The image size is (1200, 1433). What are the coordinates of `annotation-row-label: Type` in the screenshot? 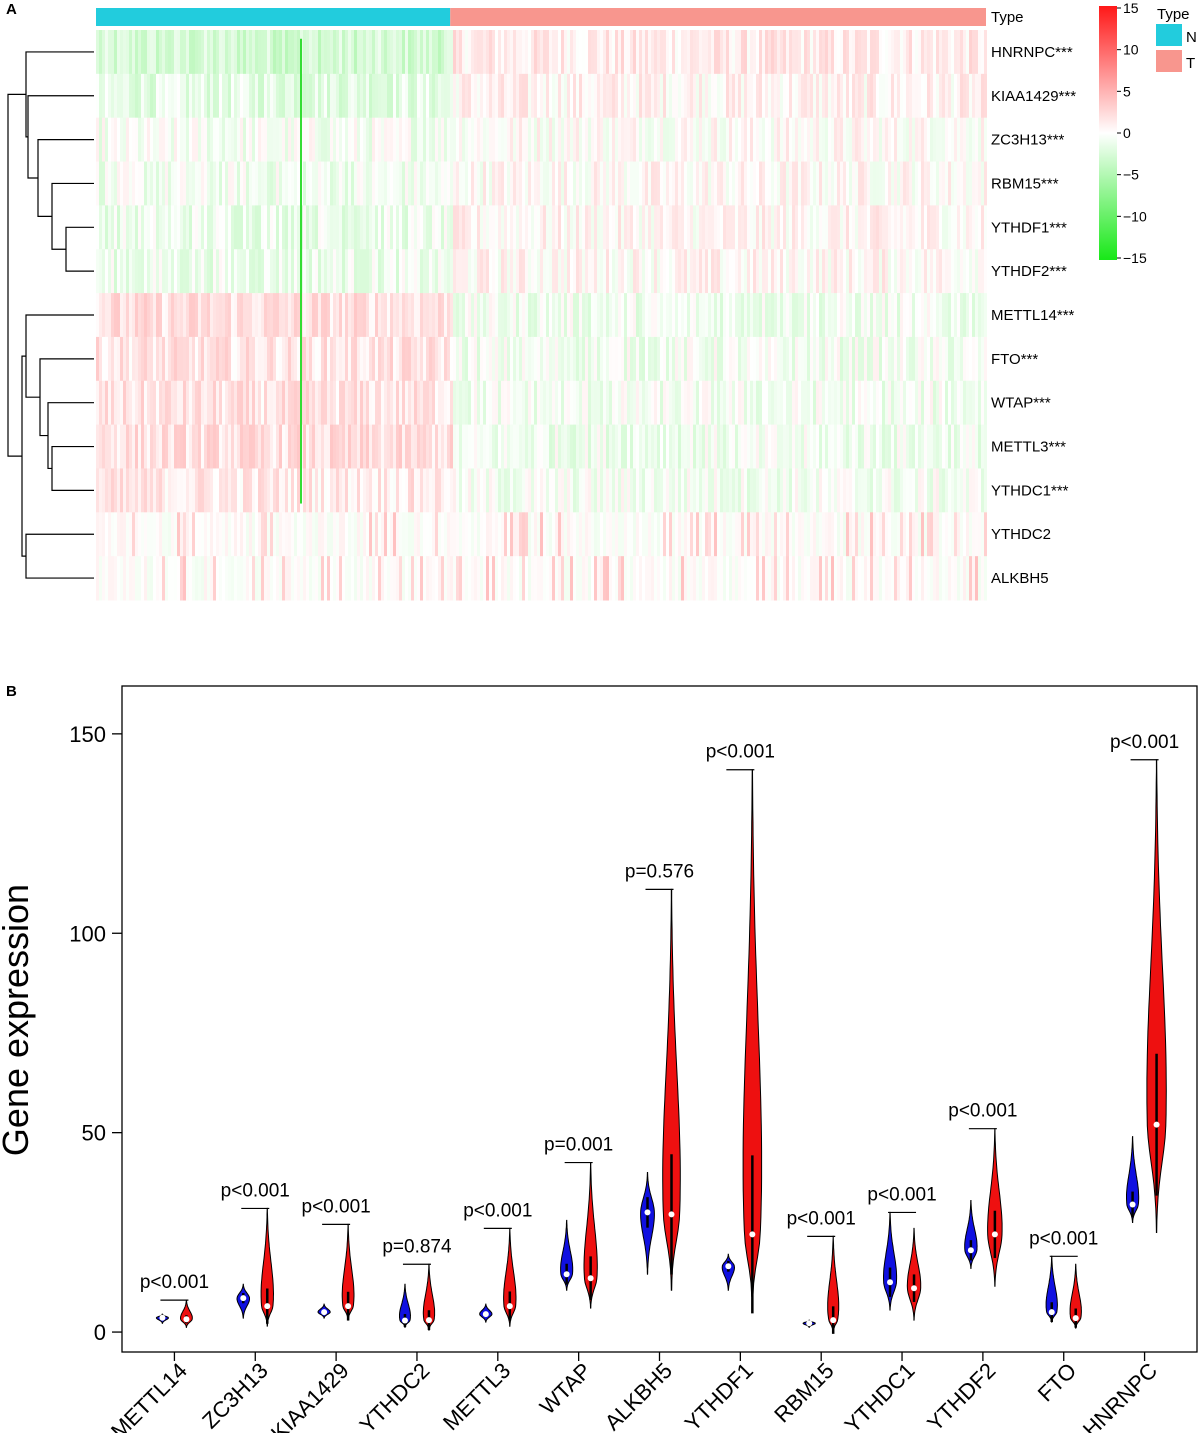 It's located at (1007, 17).